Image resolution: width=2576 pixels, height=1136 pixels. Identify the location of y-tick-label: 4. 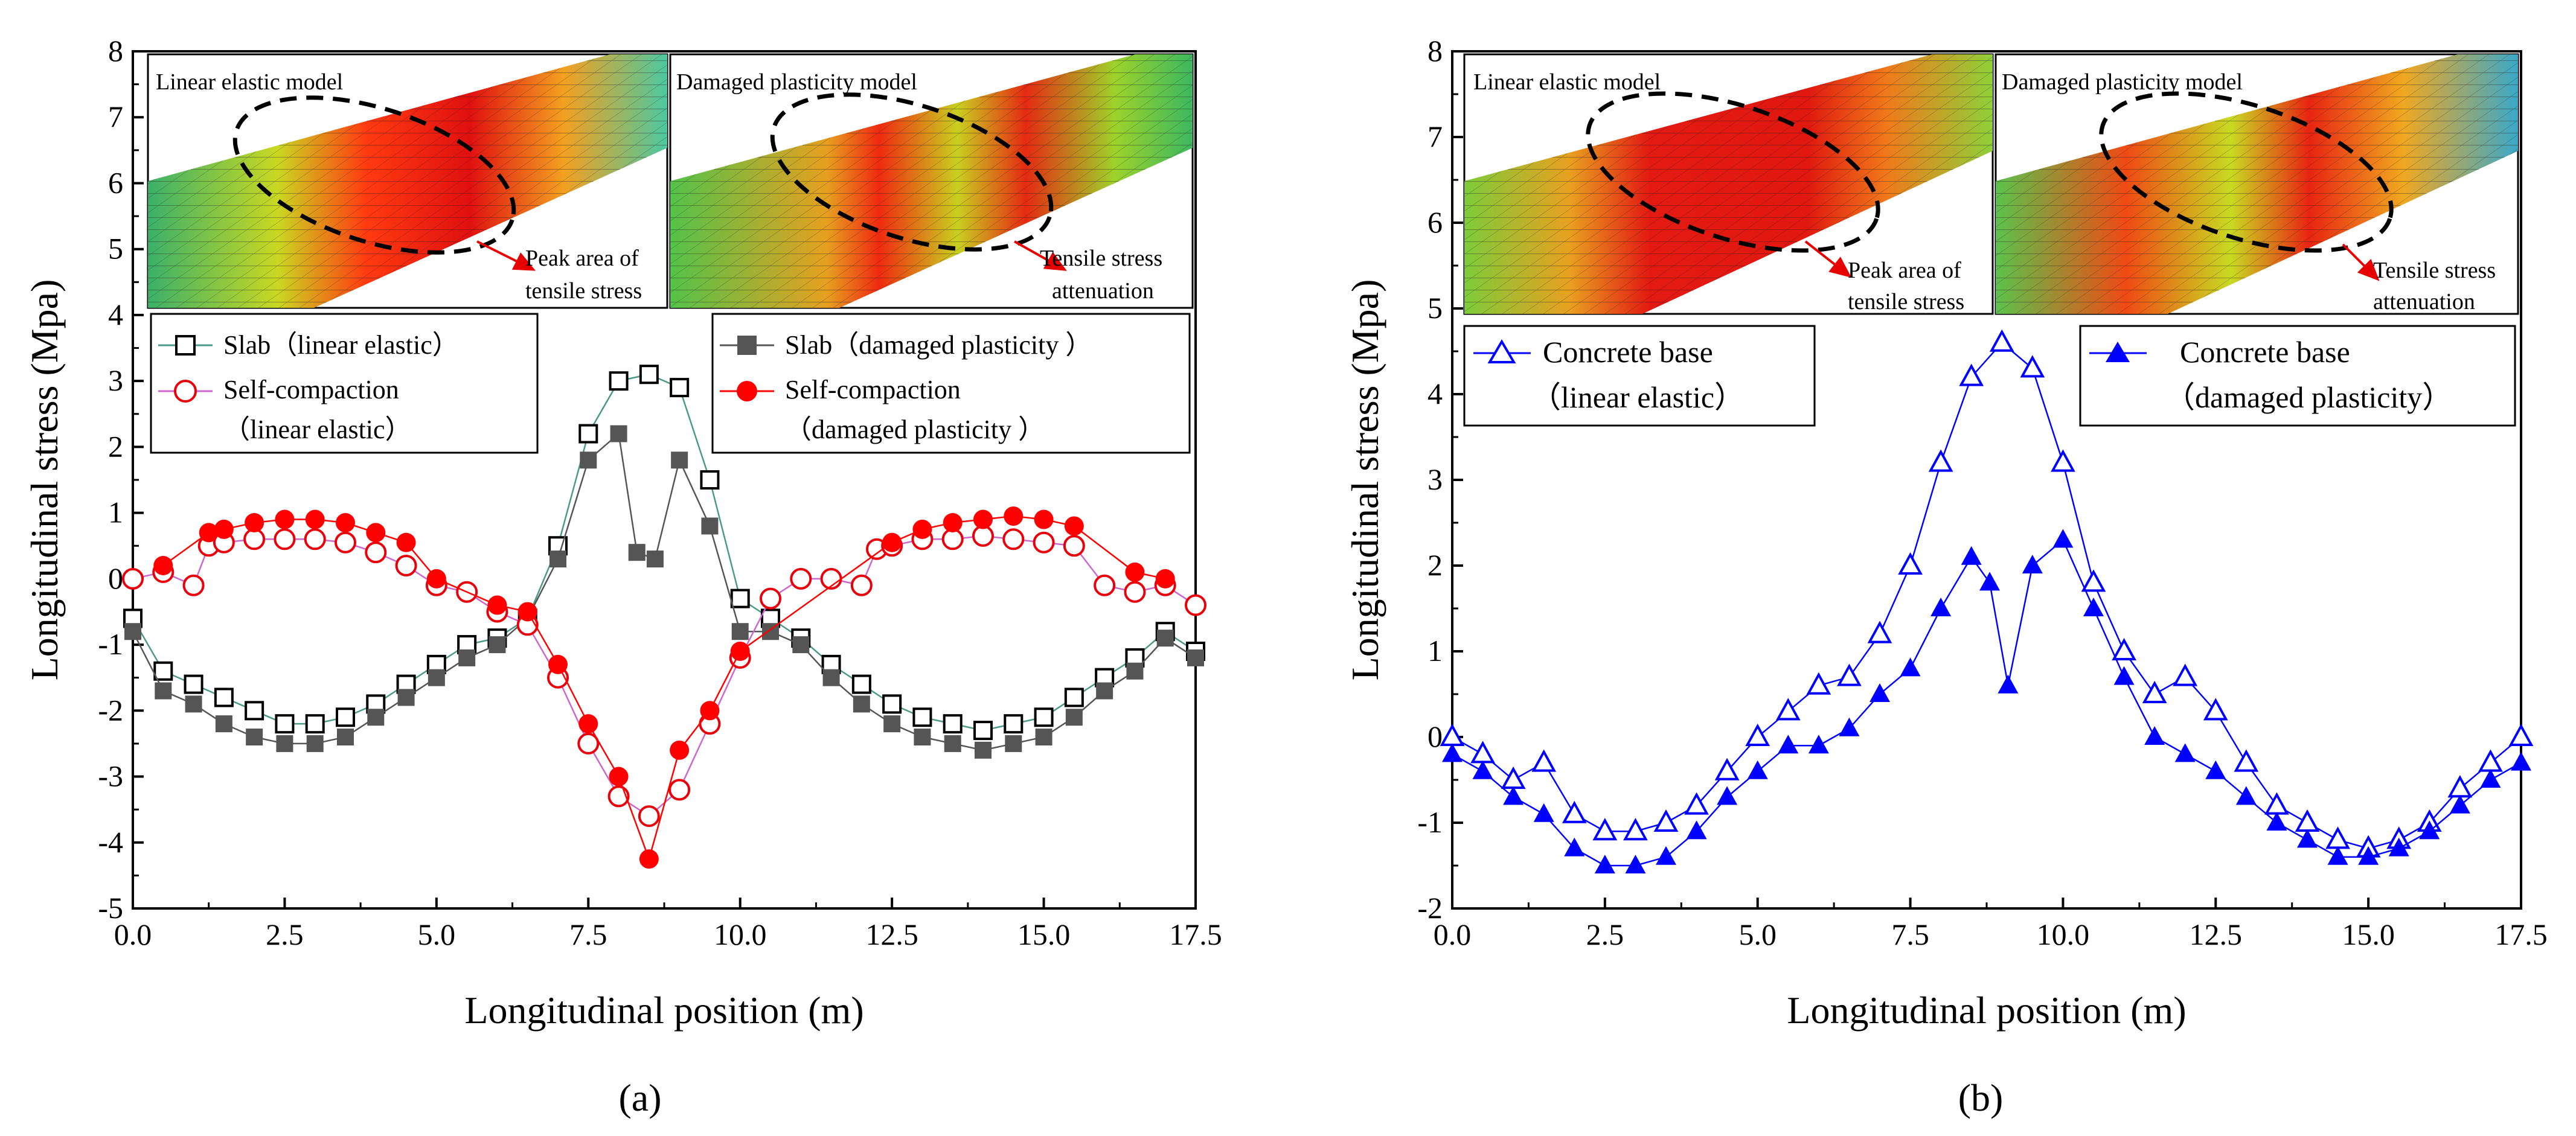
(115, 315).